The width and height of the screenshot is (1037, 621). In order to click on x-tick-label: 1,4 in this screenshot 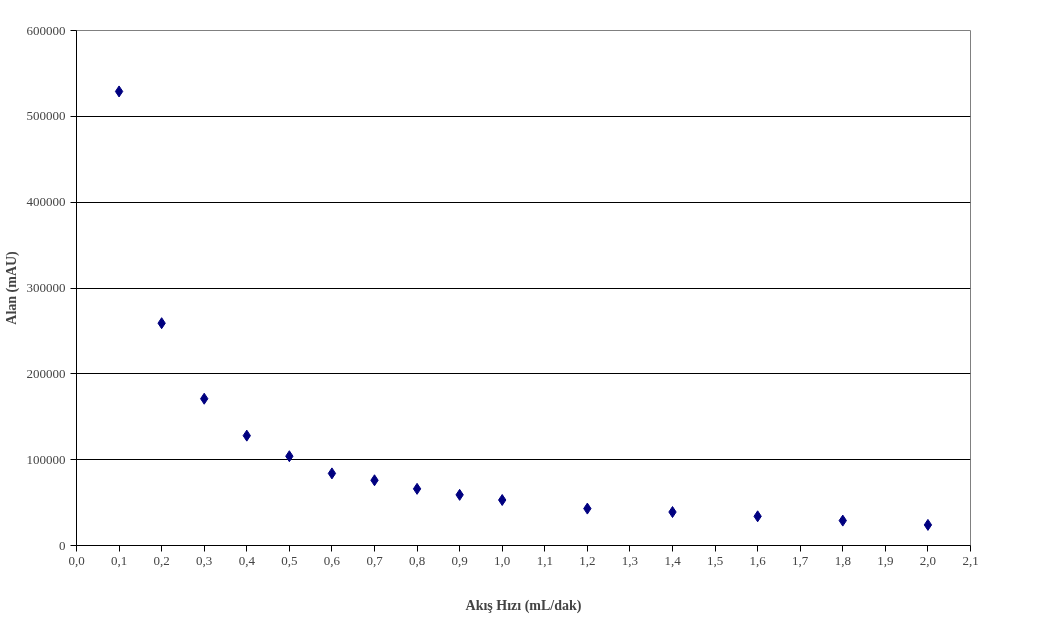, I will do `click(673, 560)`.